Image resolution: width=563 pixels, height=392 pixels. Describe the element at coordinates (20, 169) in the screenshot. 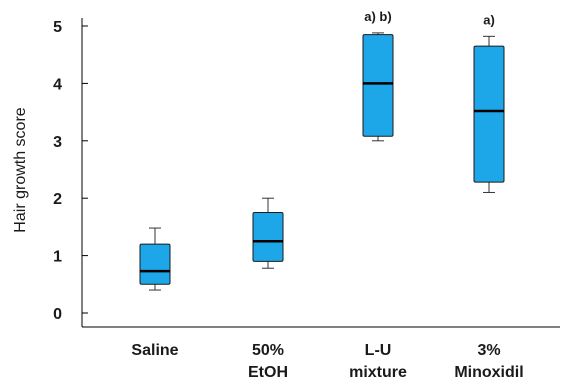

I see `y-axis-label: Hair growth score` at that location.